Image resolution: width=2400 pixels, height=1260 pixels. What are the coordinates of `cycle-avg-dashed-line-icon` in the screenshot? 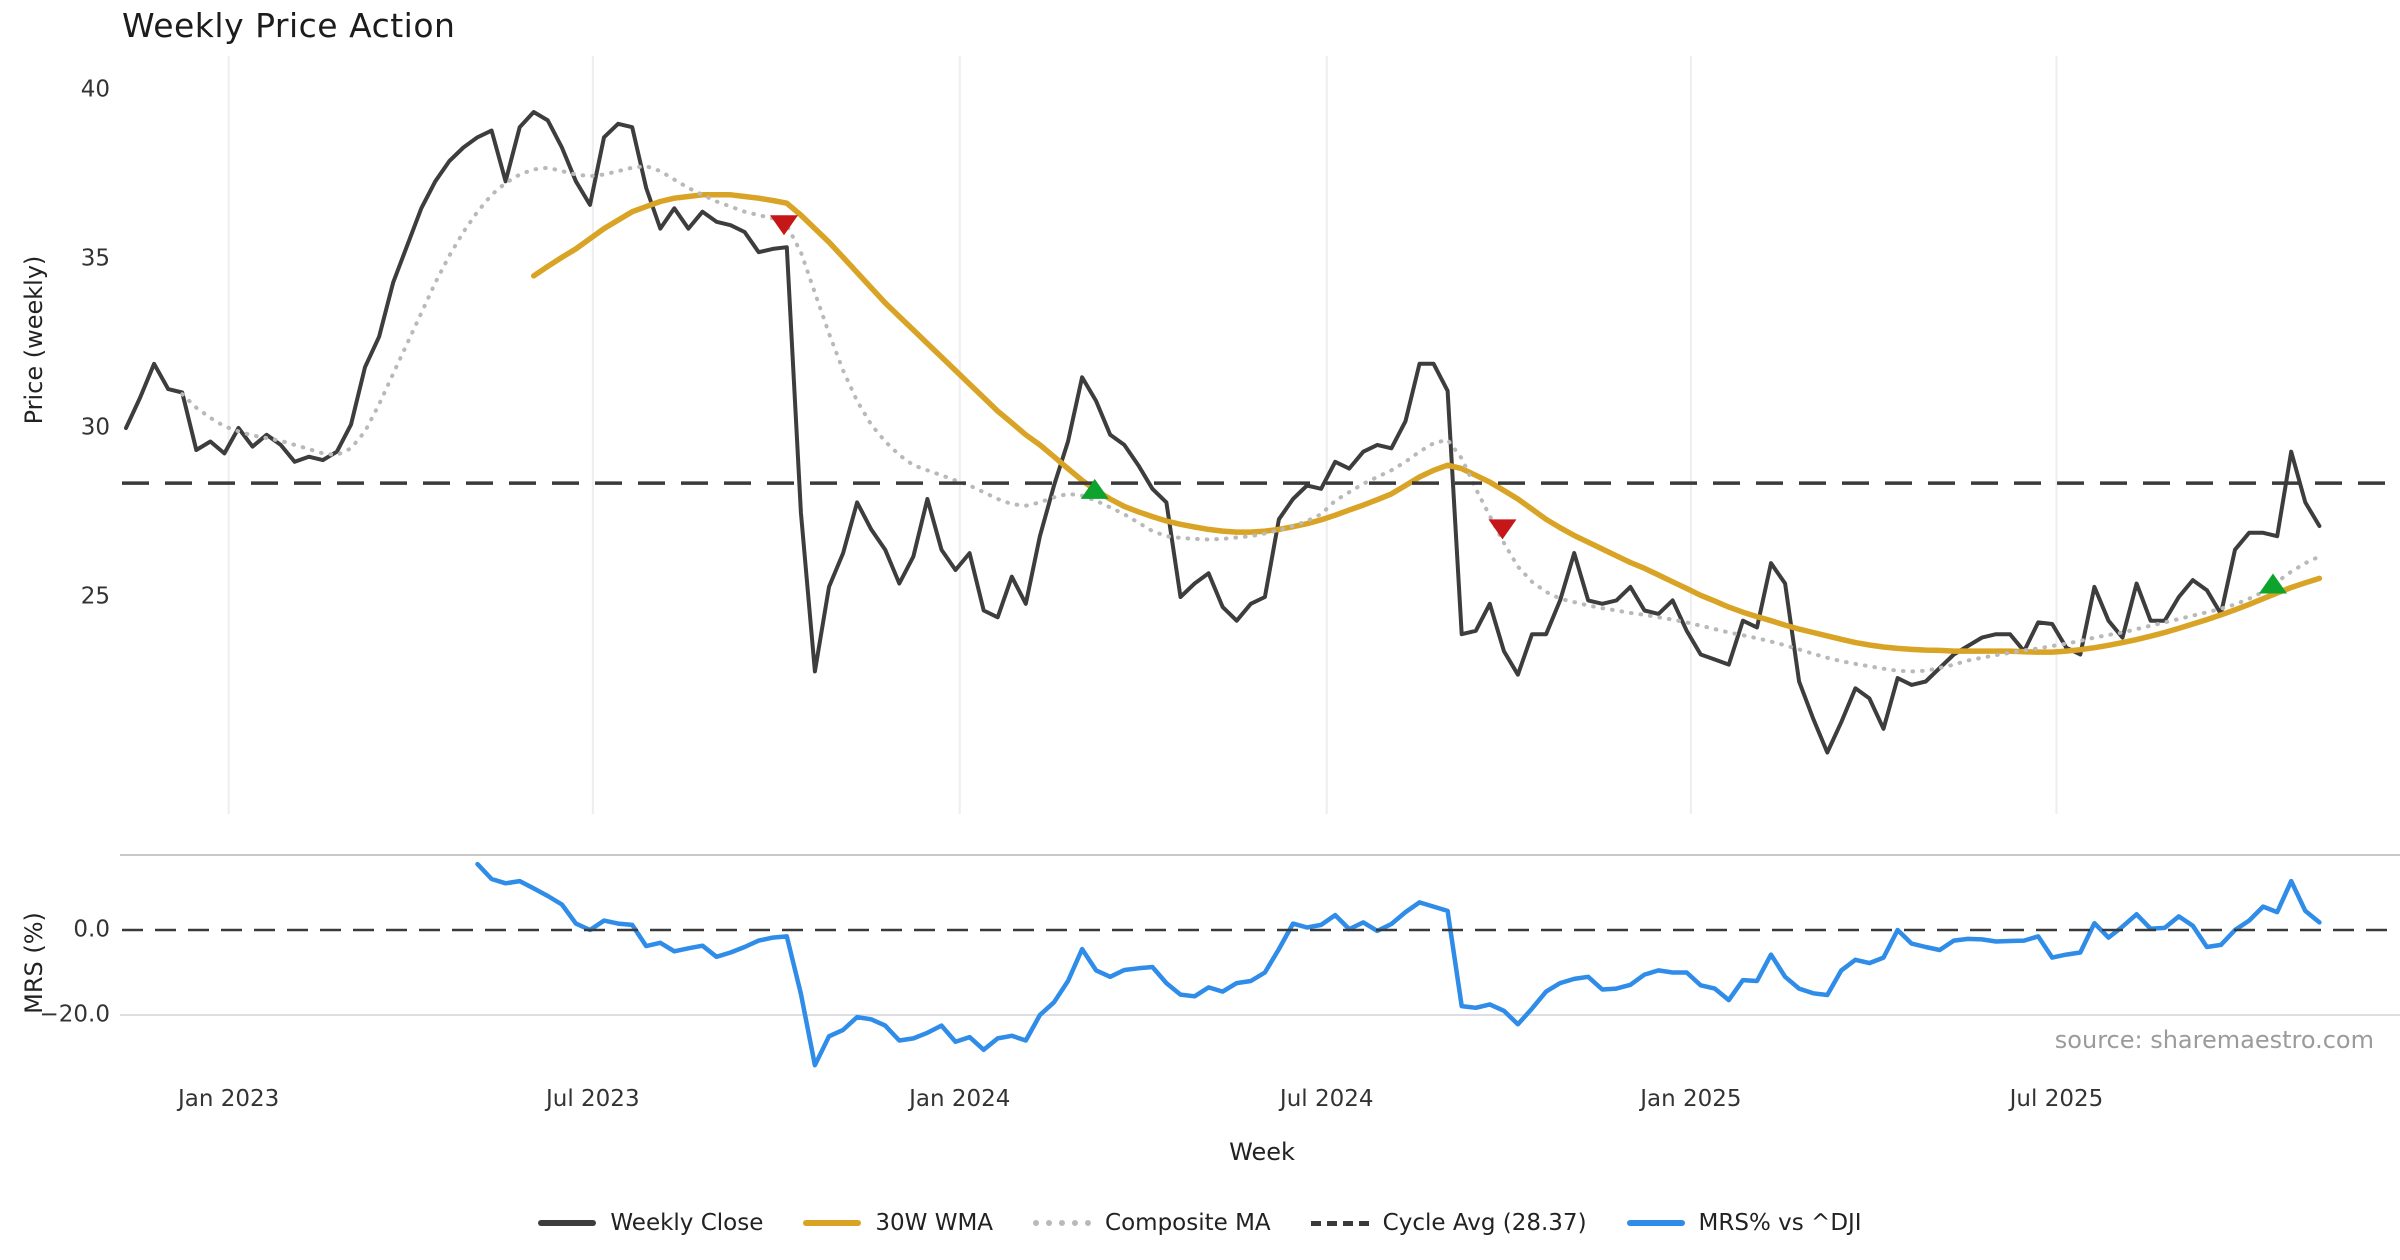 It's located at (1339, 1223).